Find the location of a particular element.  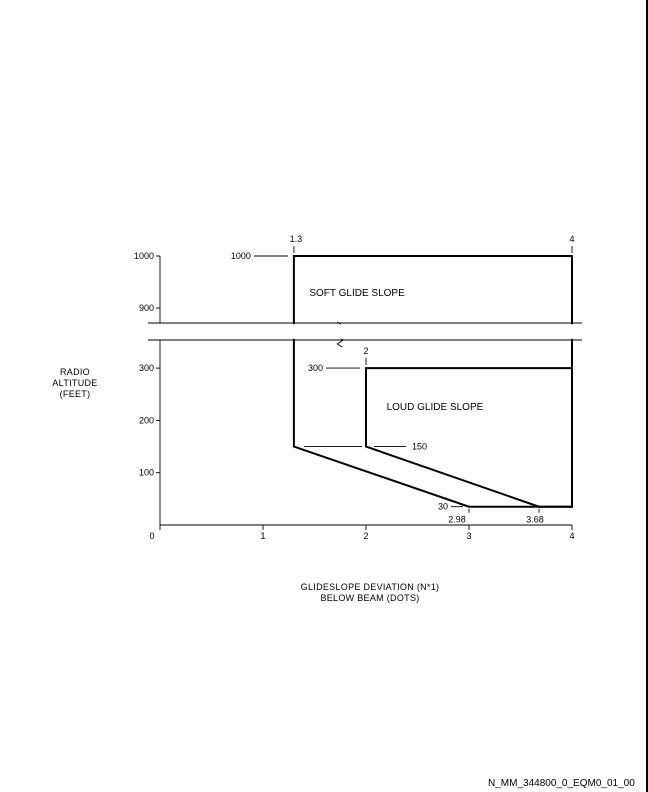

x-tick-label: 2 is located at coordinates (365, 536).